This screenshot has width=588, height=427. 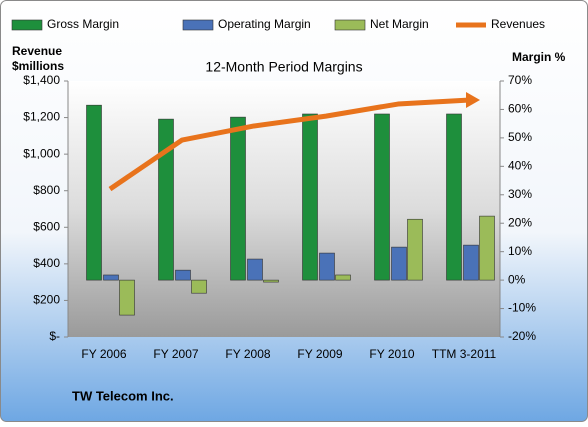 I want to click on y-tick-label: $1,000, so click(x=41, y=153).